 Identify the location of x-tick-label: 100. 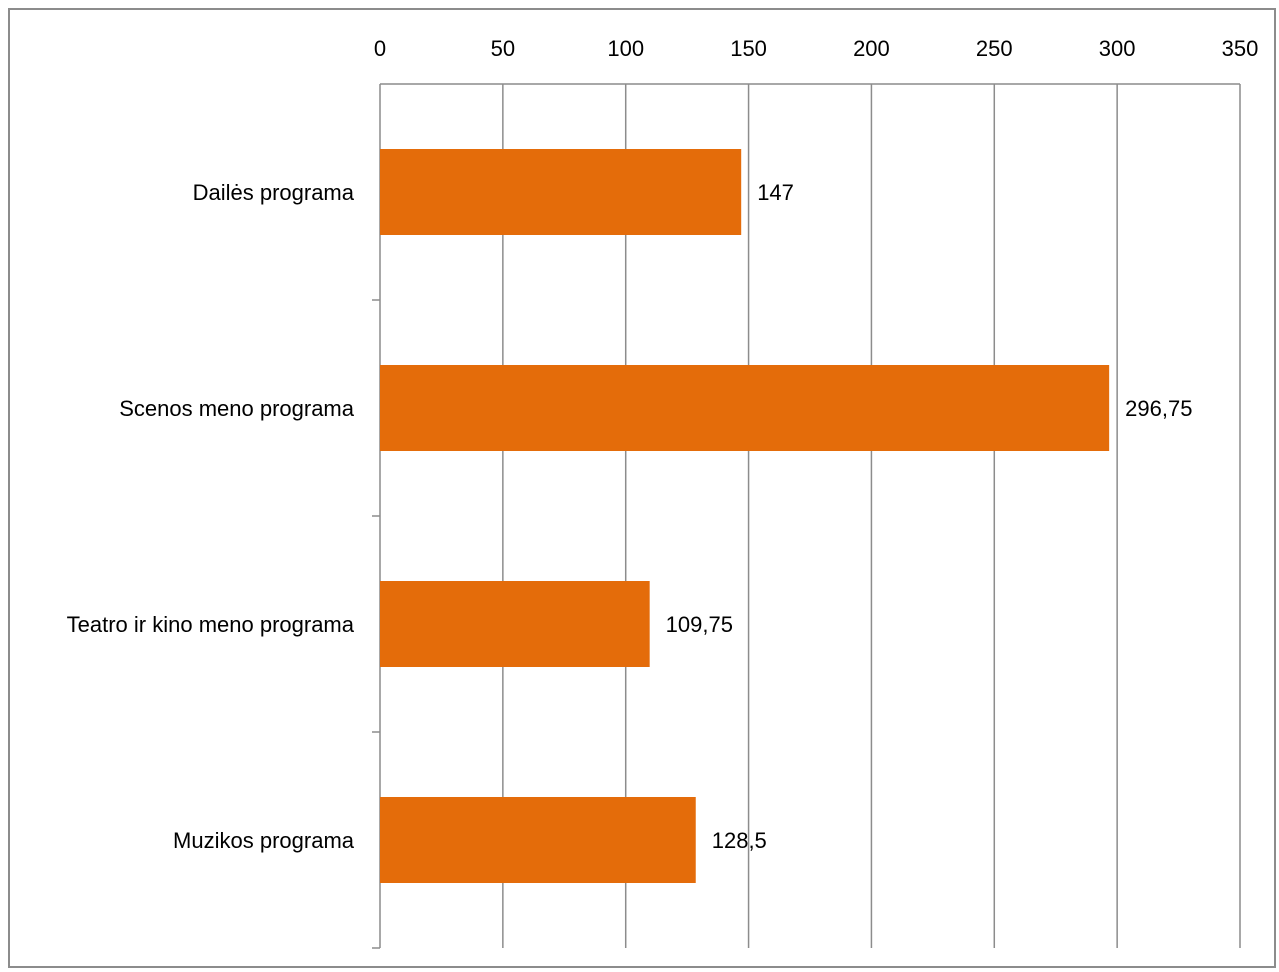
(625, 48).